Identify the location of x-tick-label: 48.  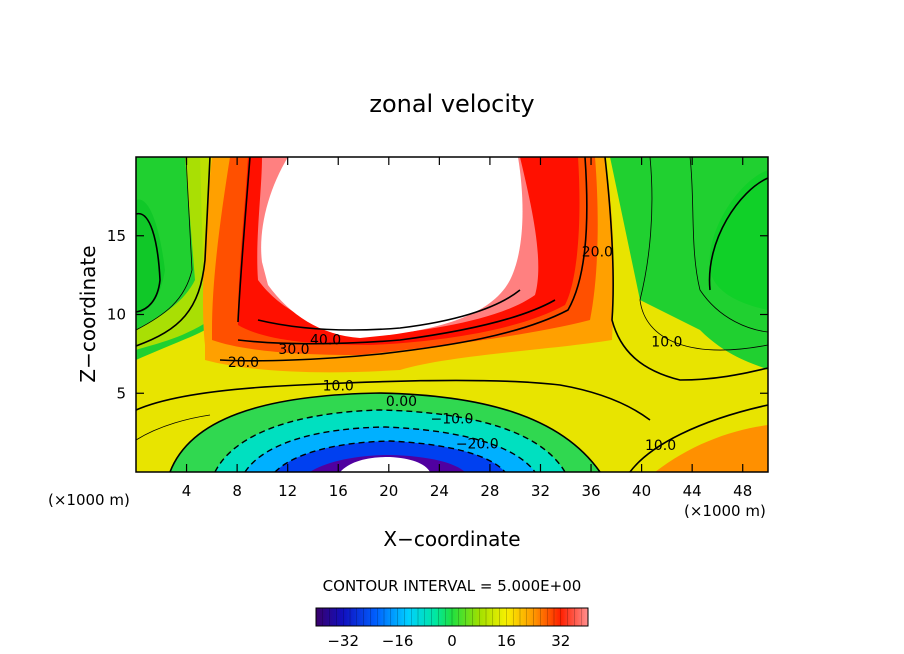
(742, 491).